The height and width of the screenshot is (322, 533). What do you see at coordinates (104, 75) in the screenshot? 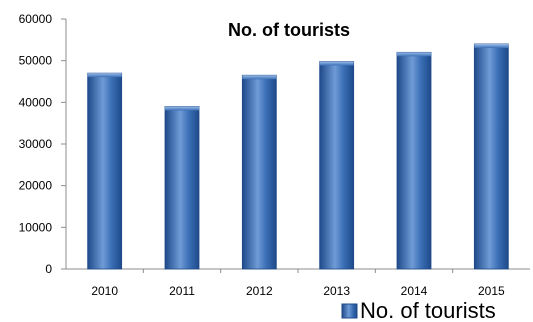
I see `bar-cap-2010` at bounding box center [104, 75].